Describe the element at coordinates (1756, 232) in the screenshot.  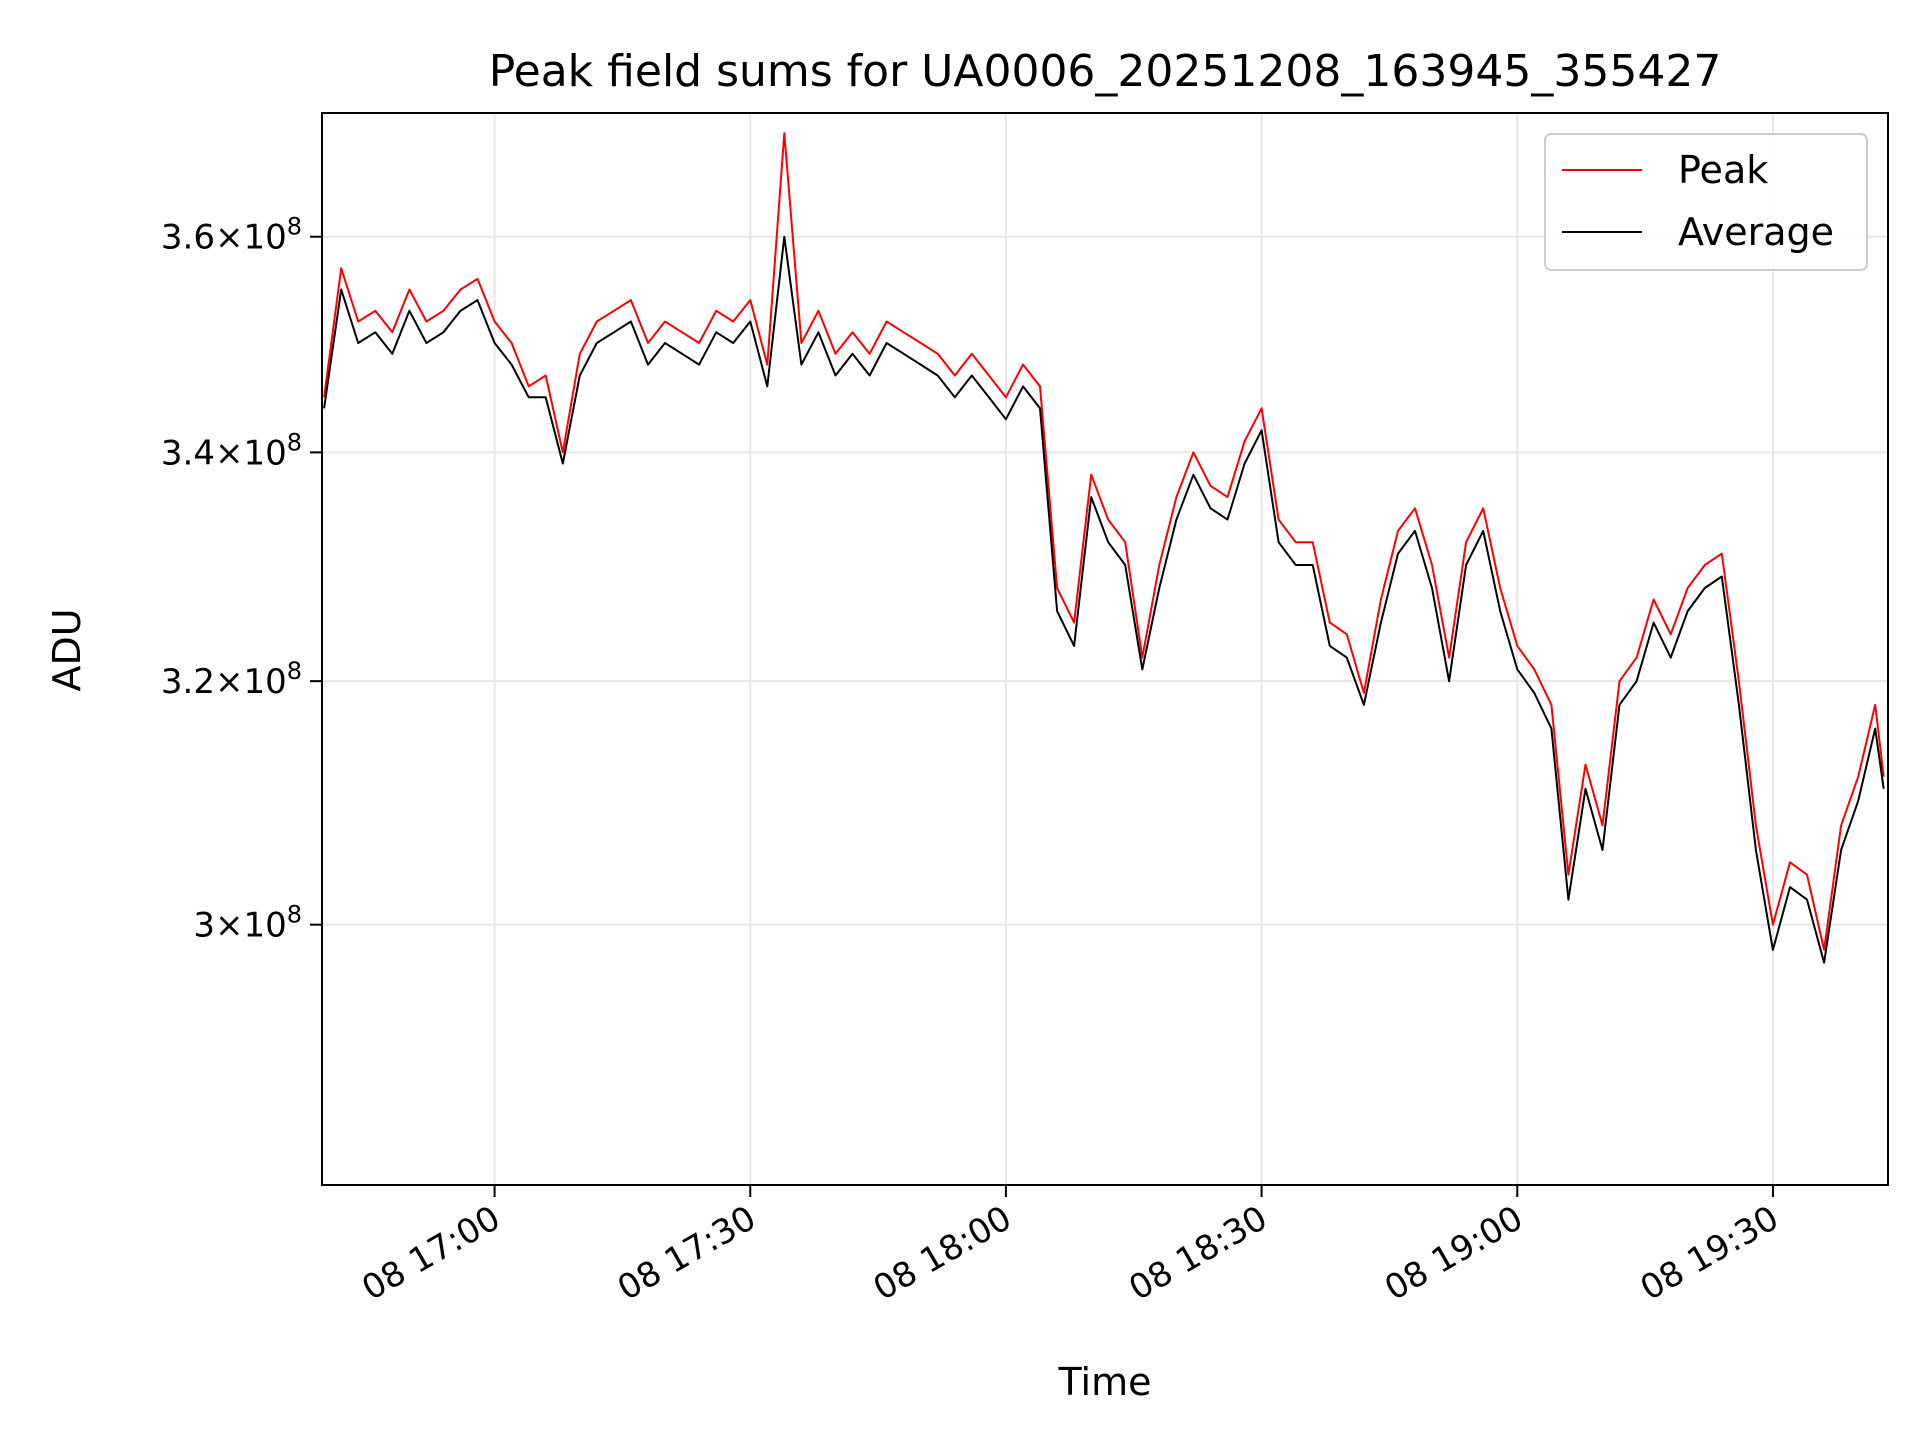
I see `legend-label: Average` at that location.